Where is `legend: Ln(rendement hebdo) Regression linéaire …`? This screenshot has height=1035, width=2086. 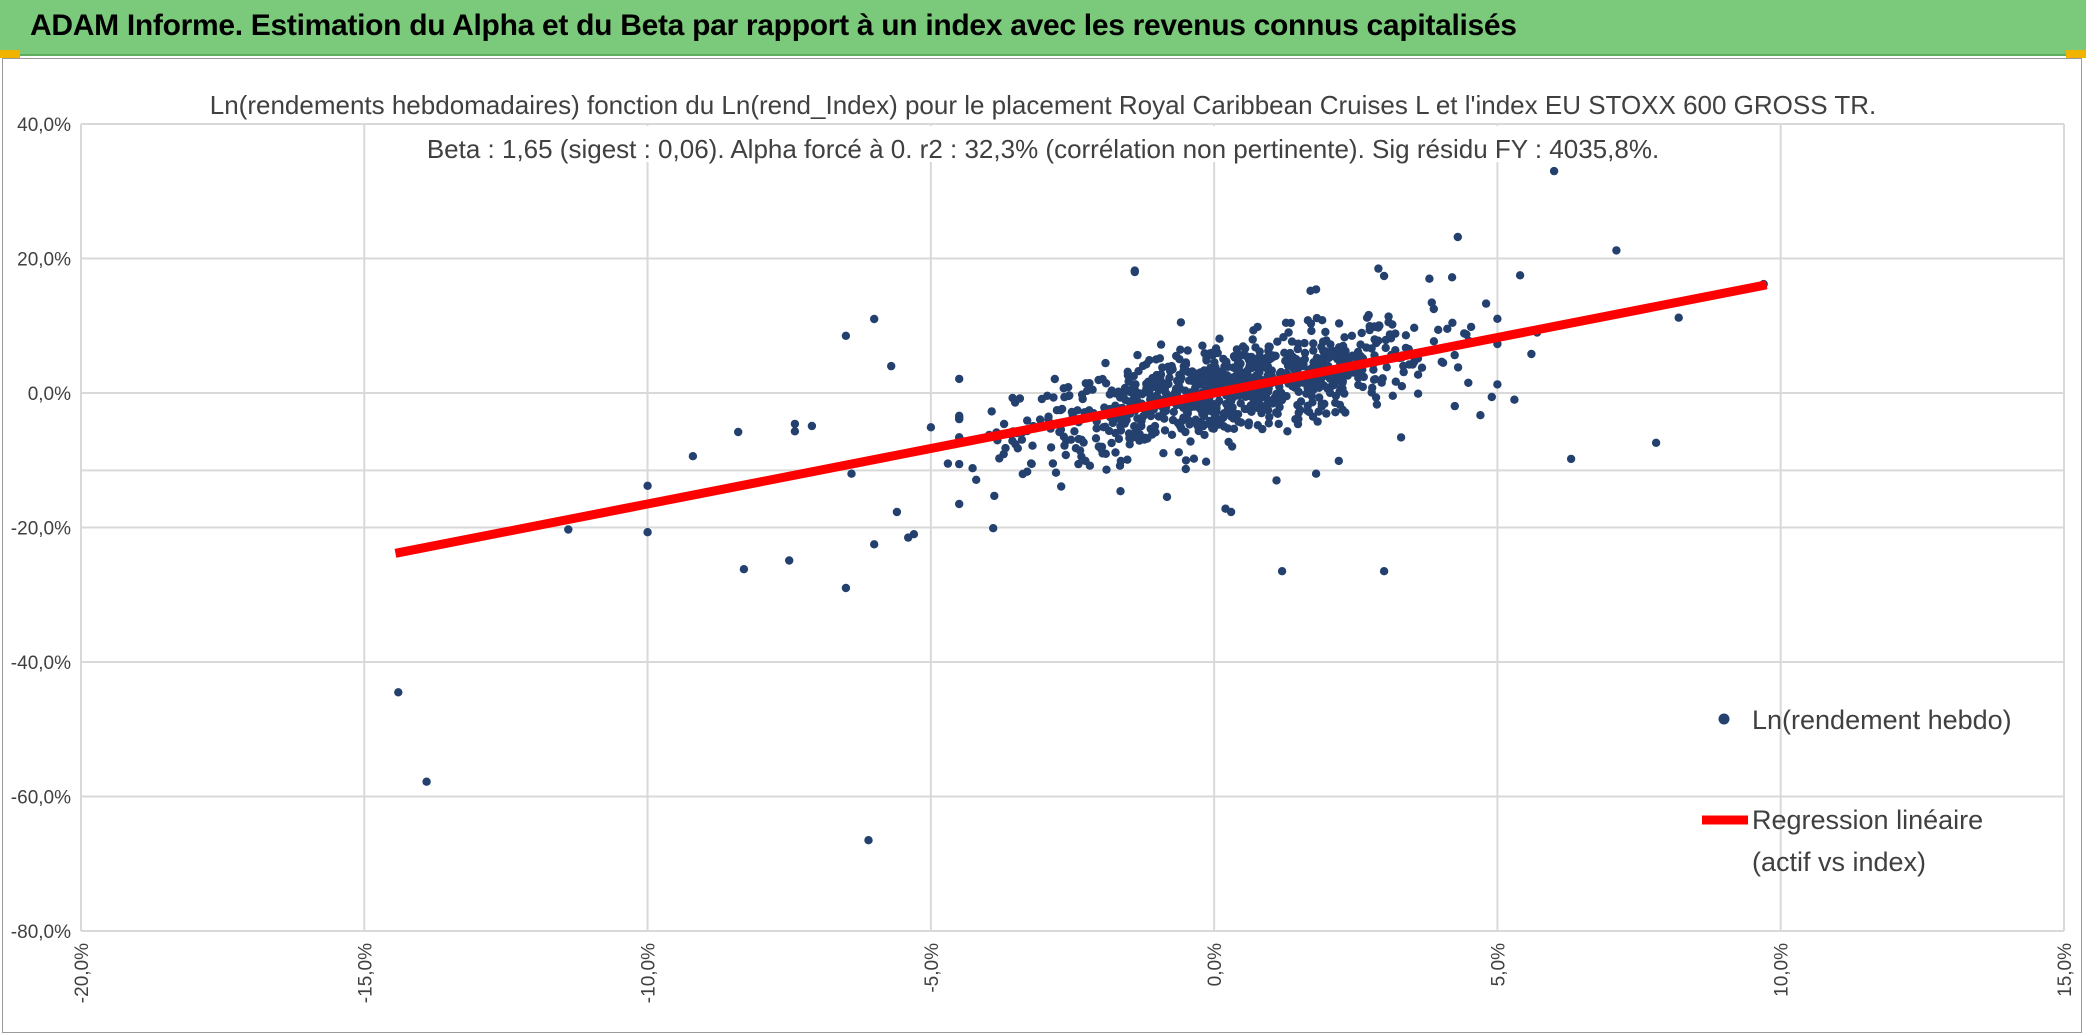
legend: Ln(rendement hebdo) Regression linéaire … is located at coordinates (1857, 791).